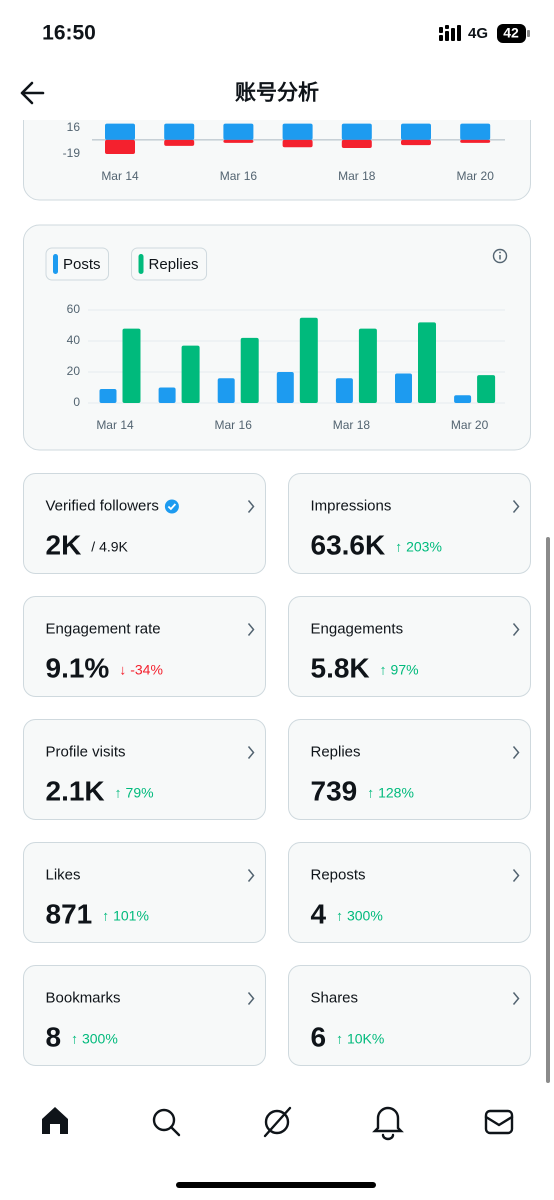  Describe the element at coordinates (334, 791) in the screenshot. I see `metric-number: 739` at that location.